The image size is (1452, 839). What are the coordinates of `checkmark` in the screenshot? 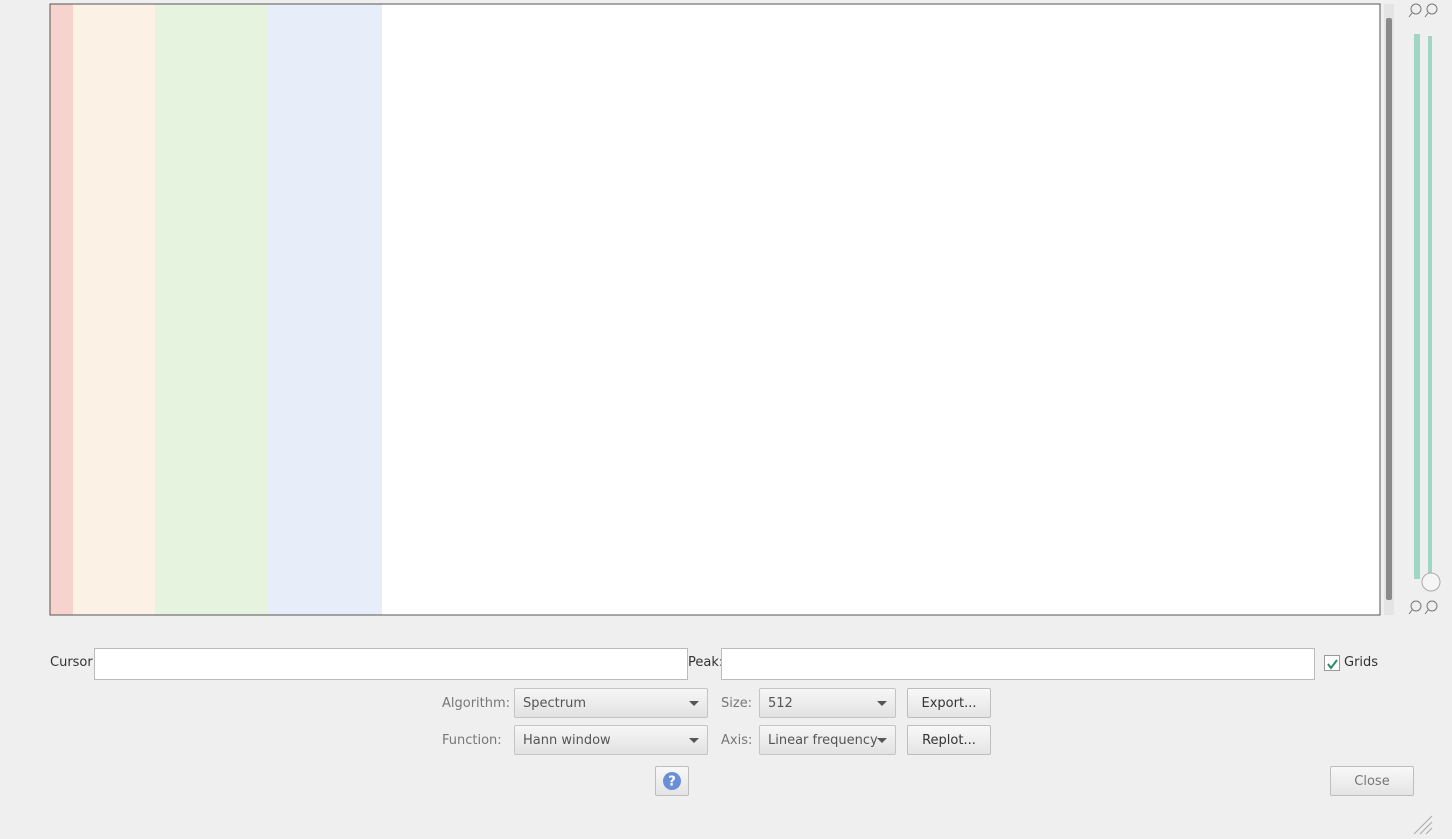 It's located at (1332, 664).